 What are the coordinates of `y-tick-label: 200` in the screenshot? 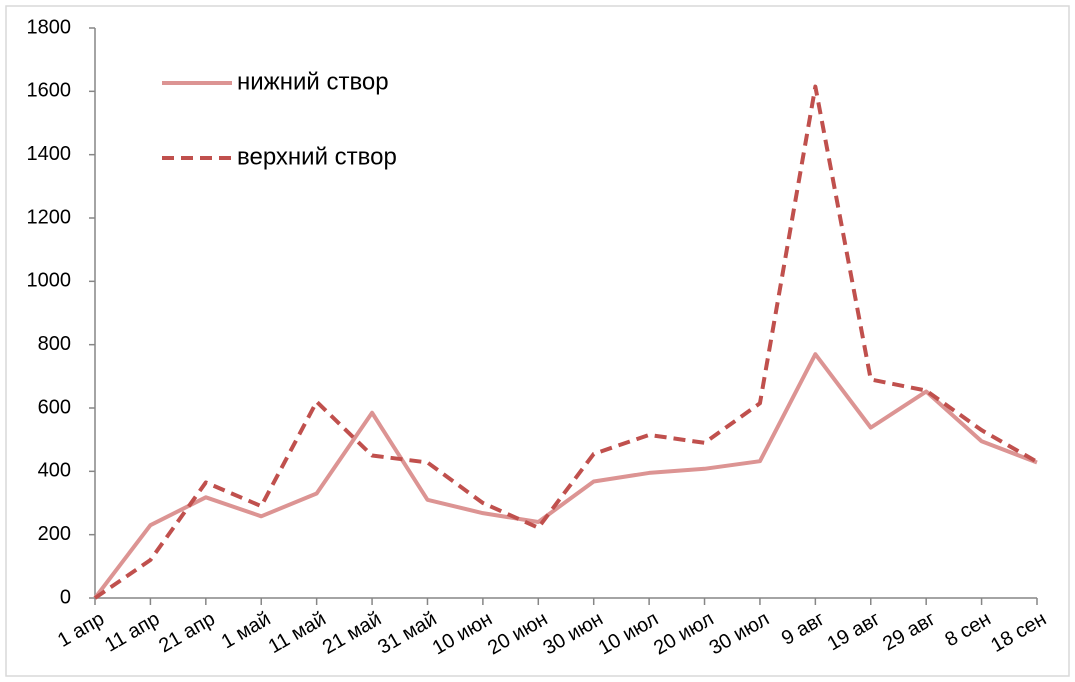 It's located at (54, 534).